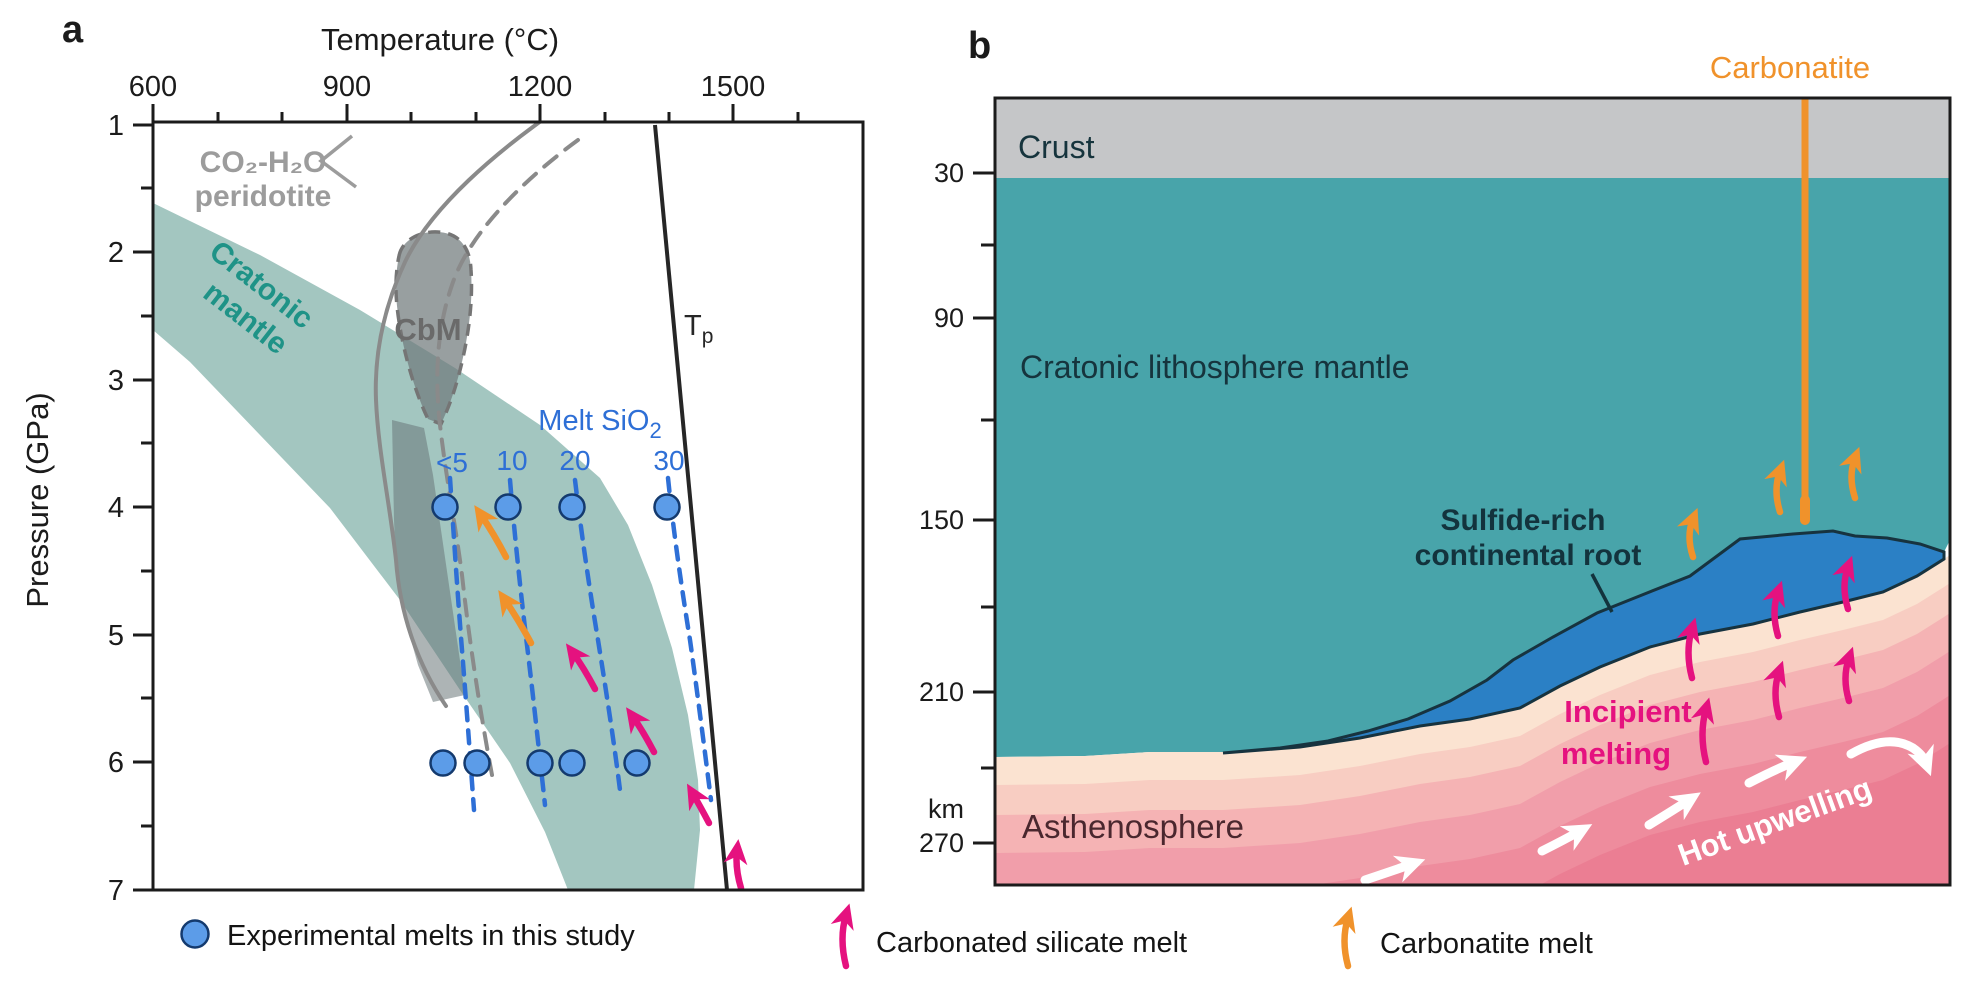  What do you see at coordinates (555, 635) in the screenshot?
I see `experimental-melt-points` at bounding box center [555, 635].